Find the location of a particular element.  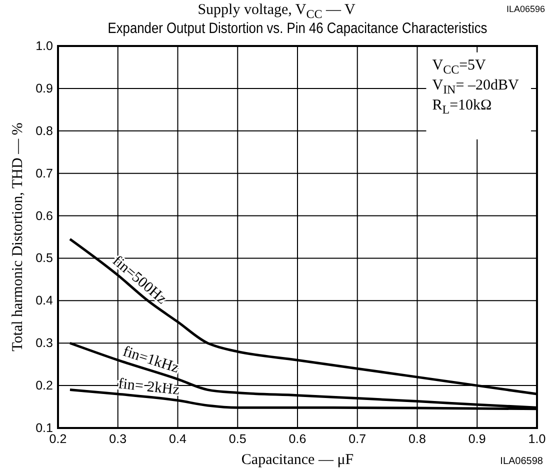

x-tick-label: 0.7 is located at coordinates (357, 439).